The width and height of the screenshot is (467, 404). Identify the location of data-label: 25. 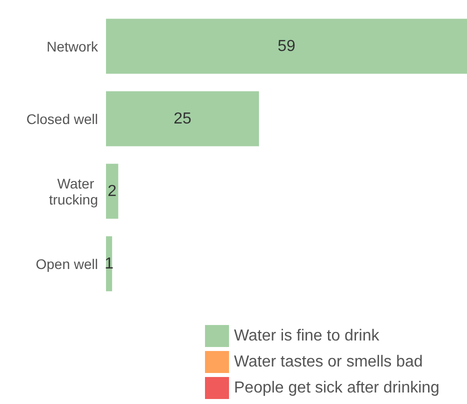
(183, 119).